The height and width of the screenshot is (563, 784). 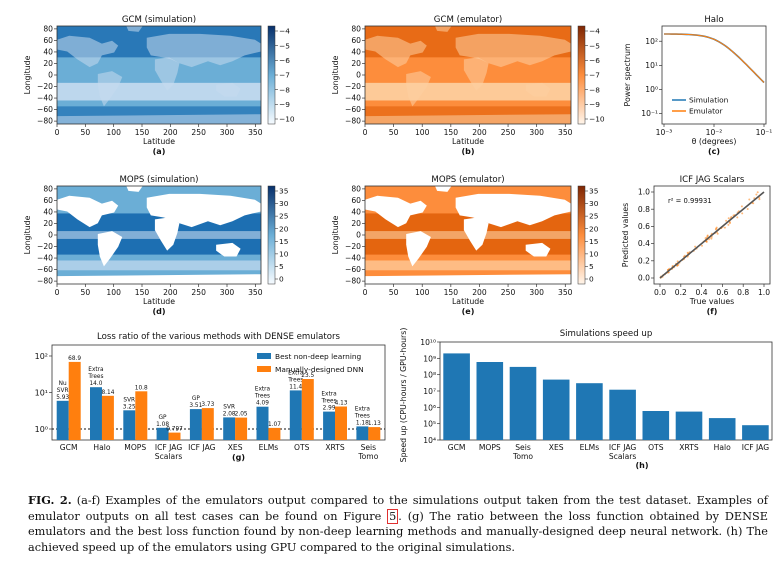 I want to click on icf-x-tick-label: 0.4, so click(x=702, y=292).